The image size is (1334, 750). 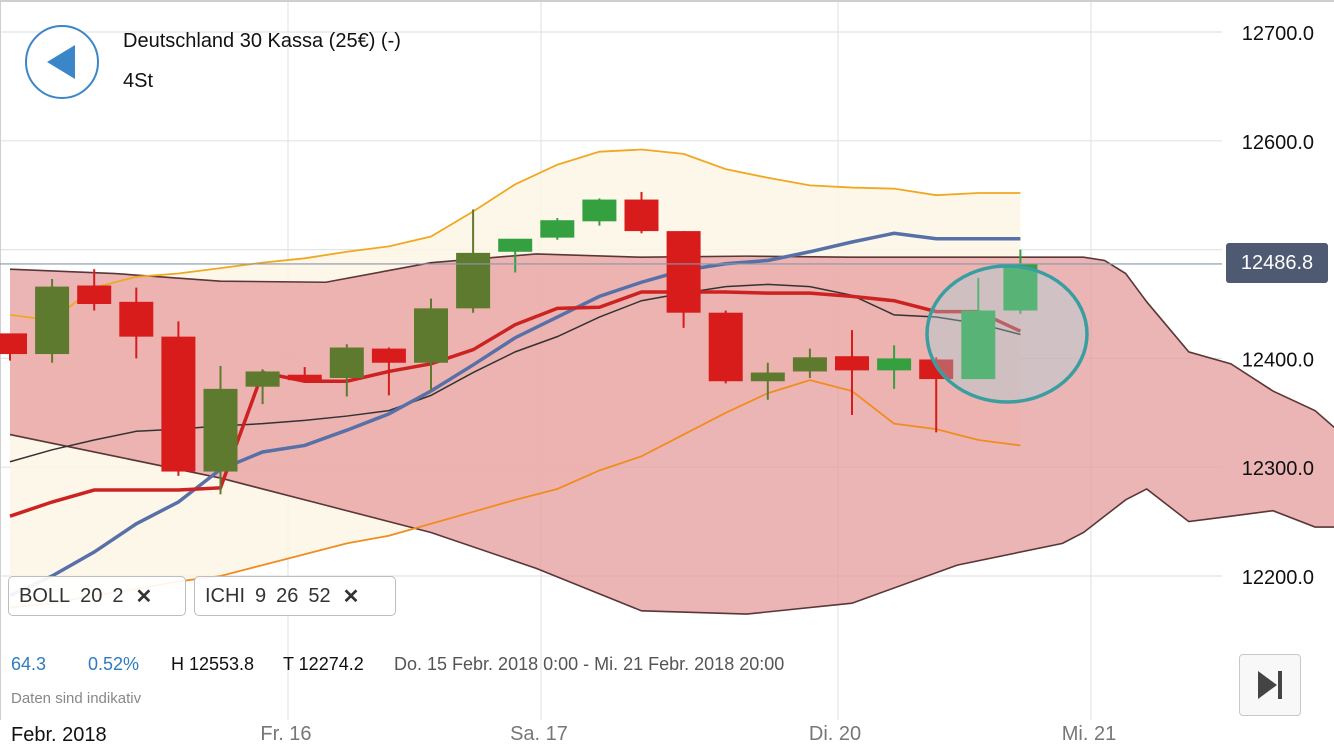 What do you see at coordinates (91, 595) in the screenshot?
I see `indicator-boll-param-period: 20` at bounding box center [91, 595].